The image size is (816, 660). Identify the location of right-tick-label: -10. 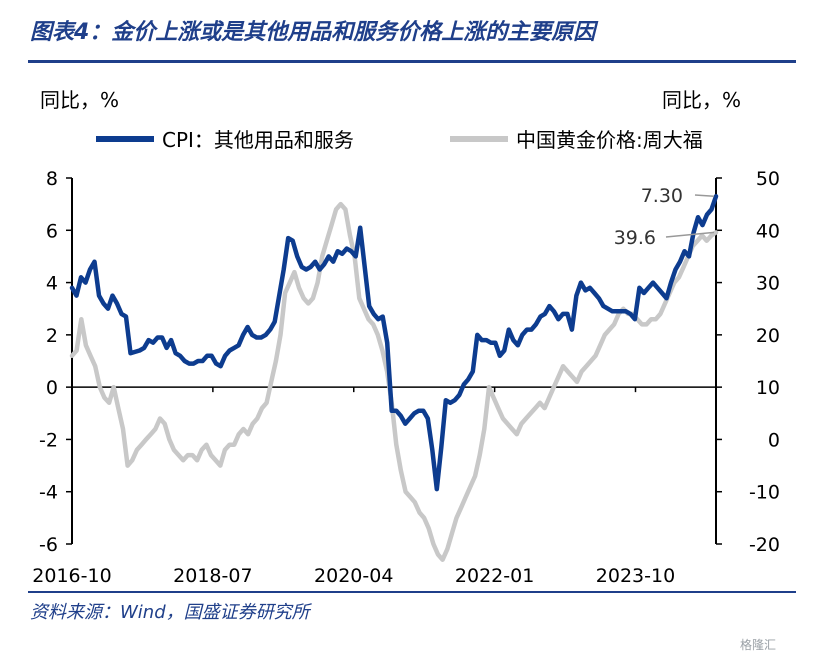
(764, 493).